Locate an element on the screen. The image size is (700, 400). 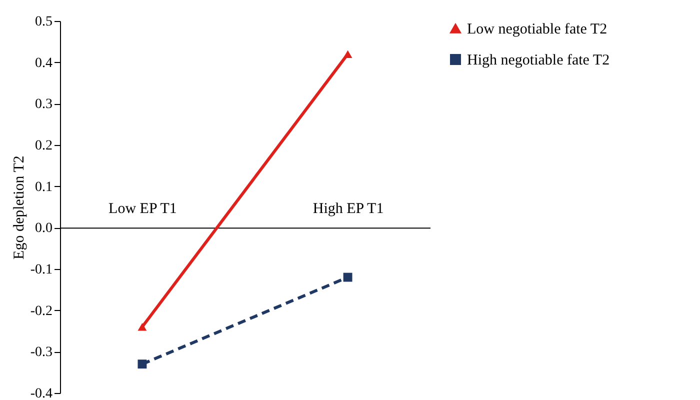
y-tick-label: 0.2 is located at coordinates (43, 146).